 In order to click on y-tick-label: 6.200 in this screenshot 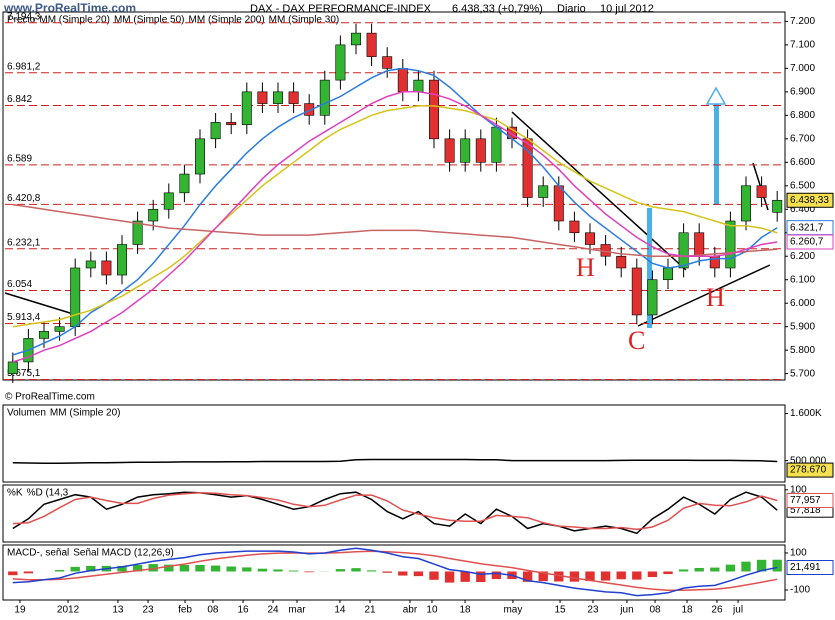, I will do `click(802, 256)`.